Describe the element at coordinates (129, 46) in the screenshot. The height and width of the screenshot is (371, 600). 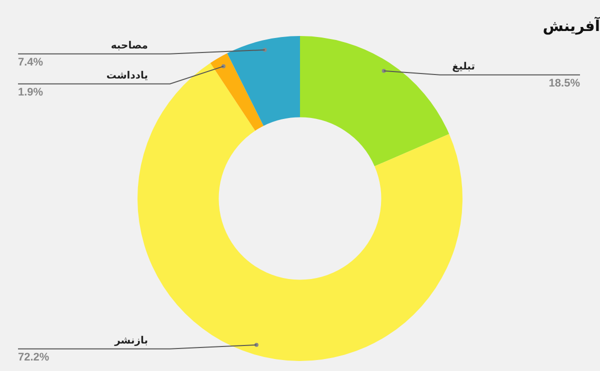
I see `slice-label: مصاحبه` at that location.